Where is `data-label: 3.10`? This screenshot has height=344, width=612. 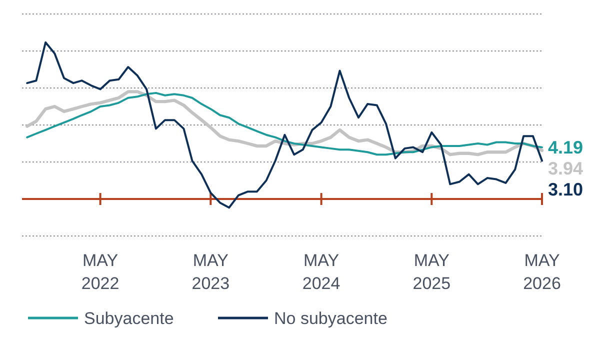
data-label: 3.10 is located at coordinates (566, 190).